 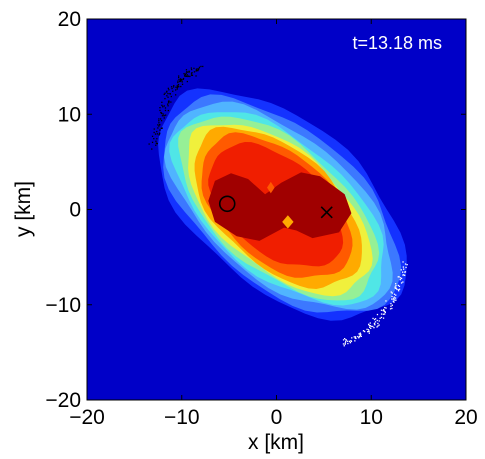 I want to click on y-tick-label: 0, so click(x=75, y=210).